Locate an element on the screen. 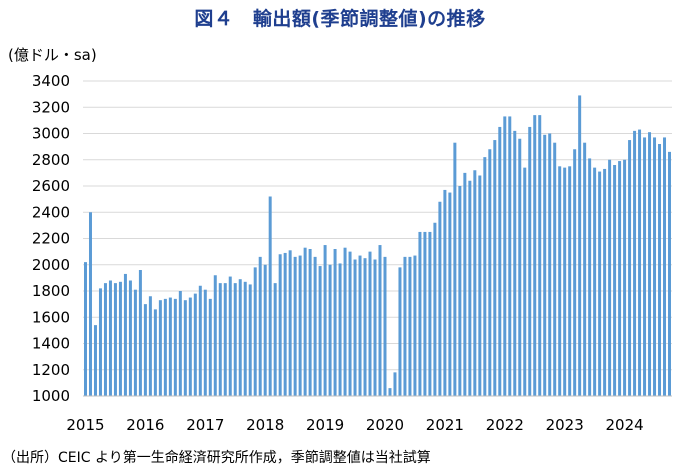 Image resolution: width=680 pixels, height=473 pixels. y-tick-label: 3000 is located at coordinates (51, 134).